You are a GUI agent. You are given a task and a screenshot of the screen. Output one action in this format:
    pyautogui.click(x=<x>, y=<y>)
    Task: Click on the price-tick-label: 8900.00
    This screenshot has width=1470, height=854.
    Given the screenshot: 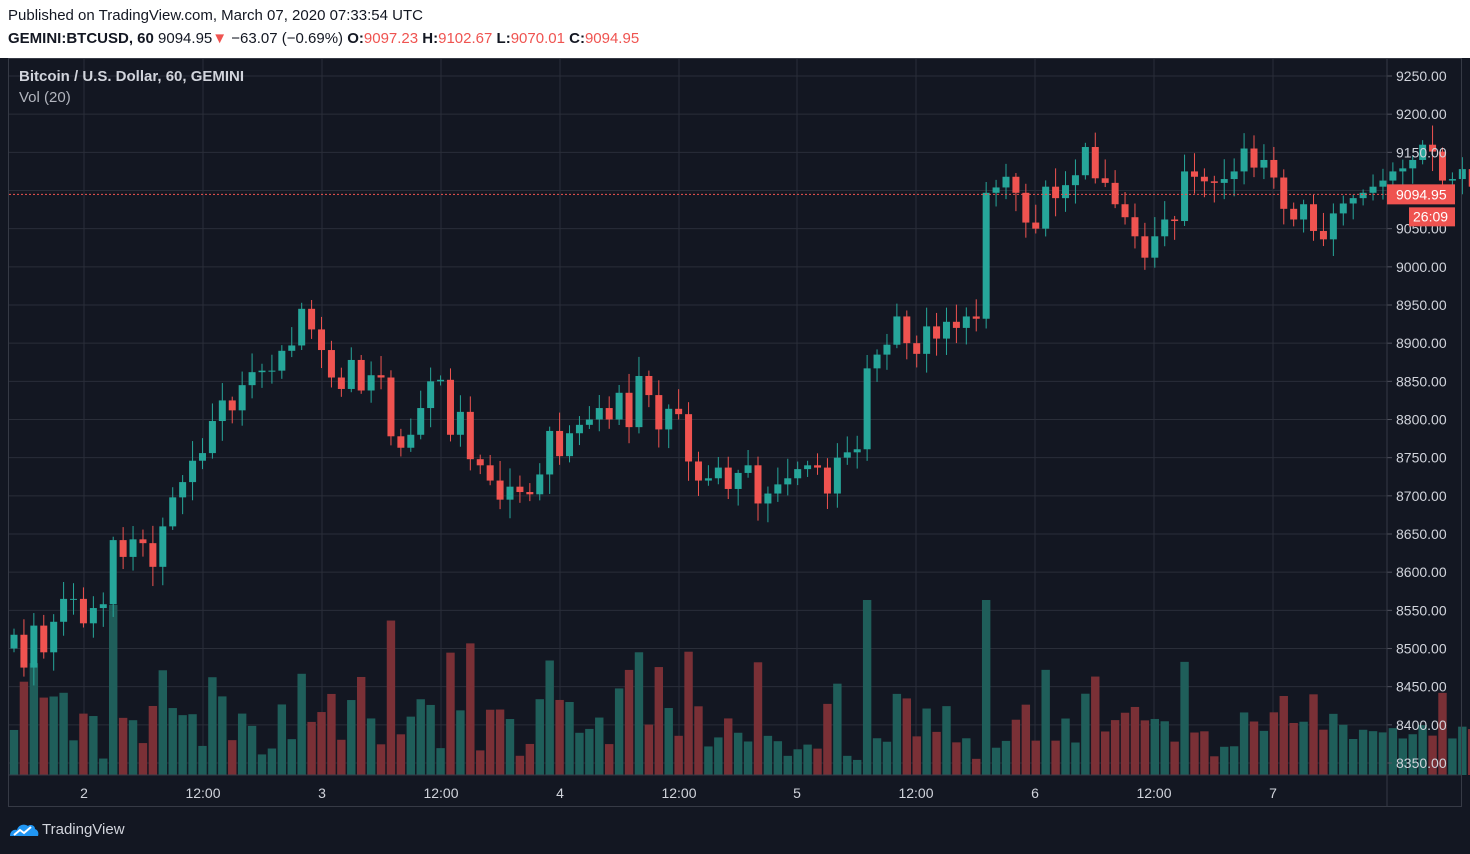 What is the action you would take?
    pyautogui.click(x=1421, y=343)
    